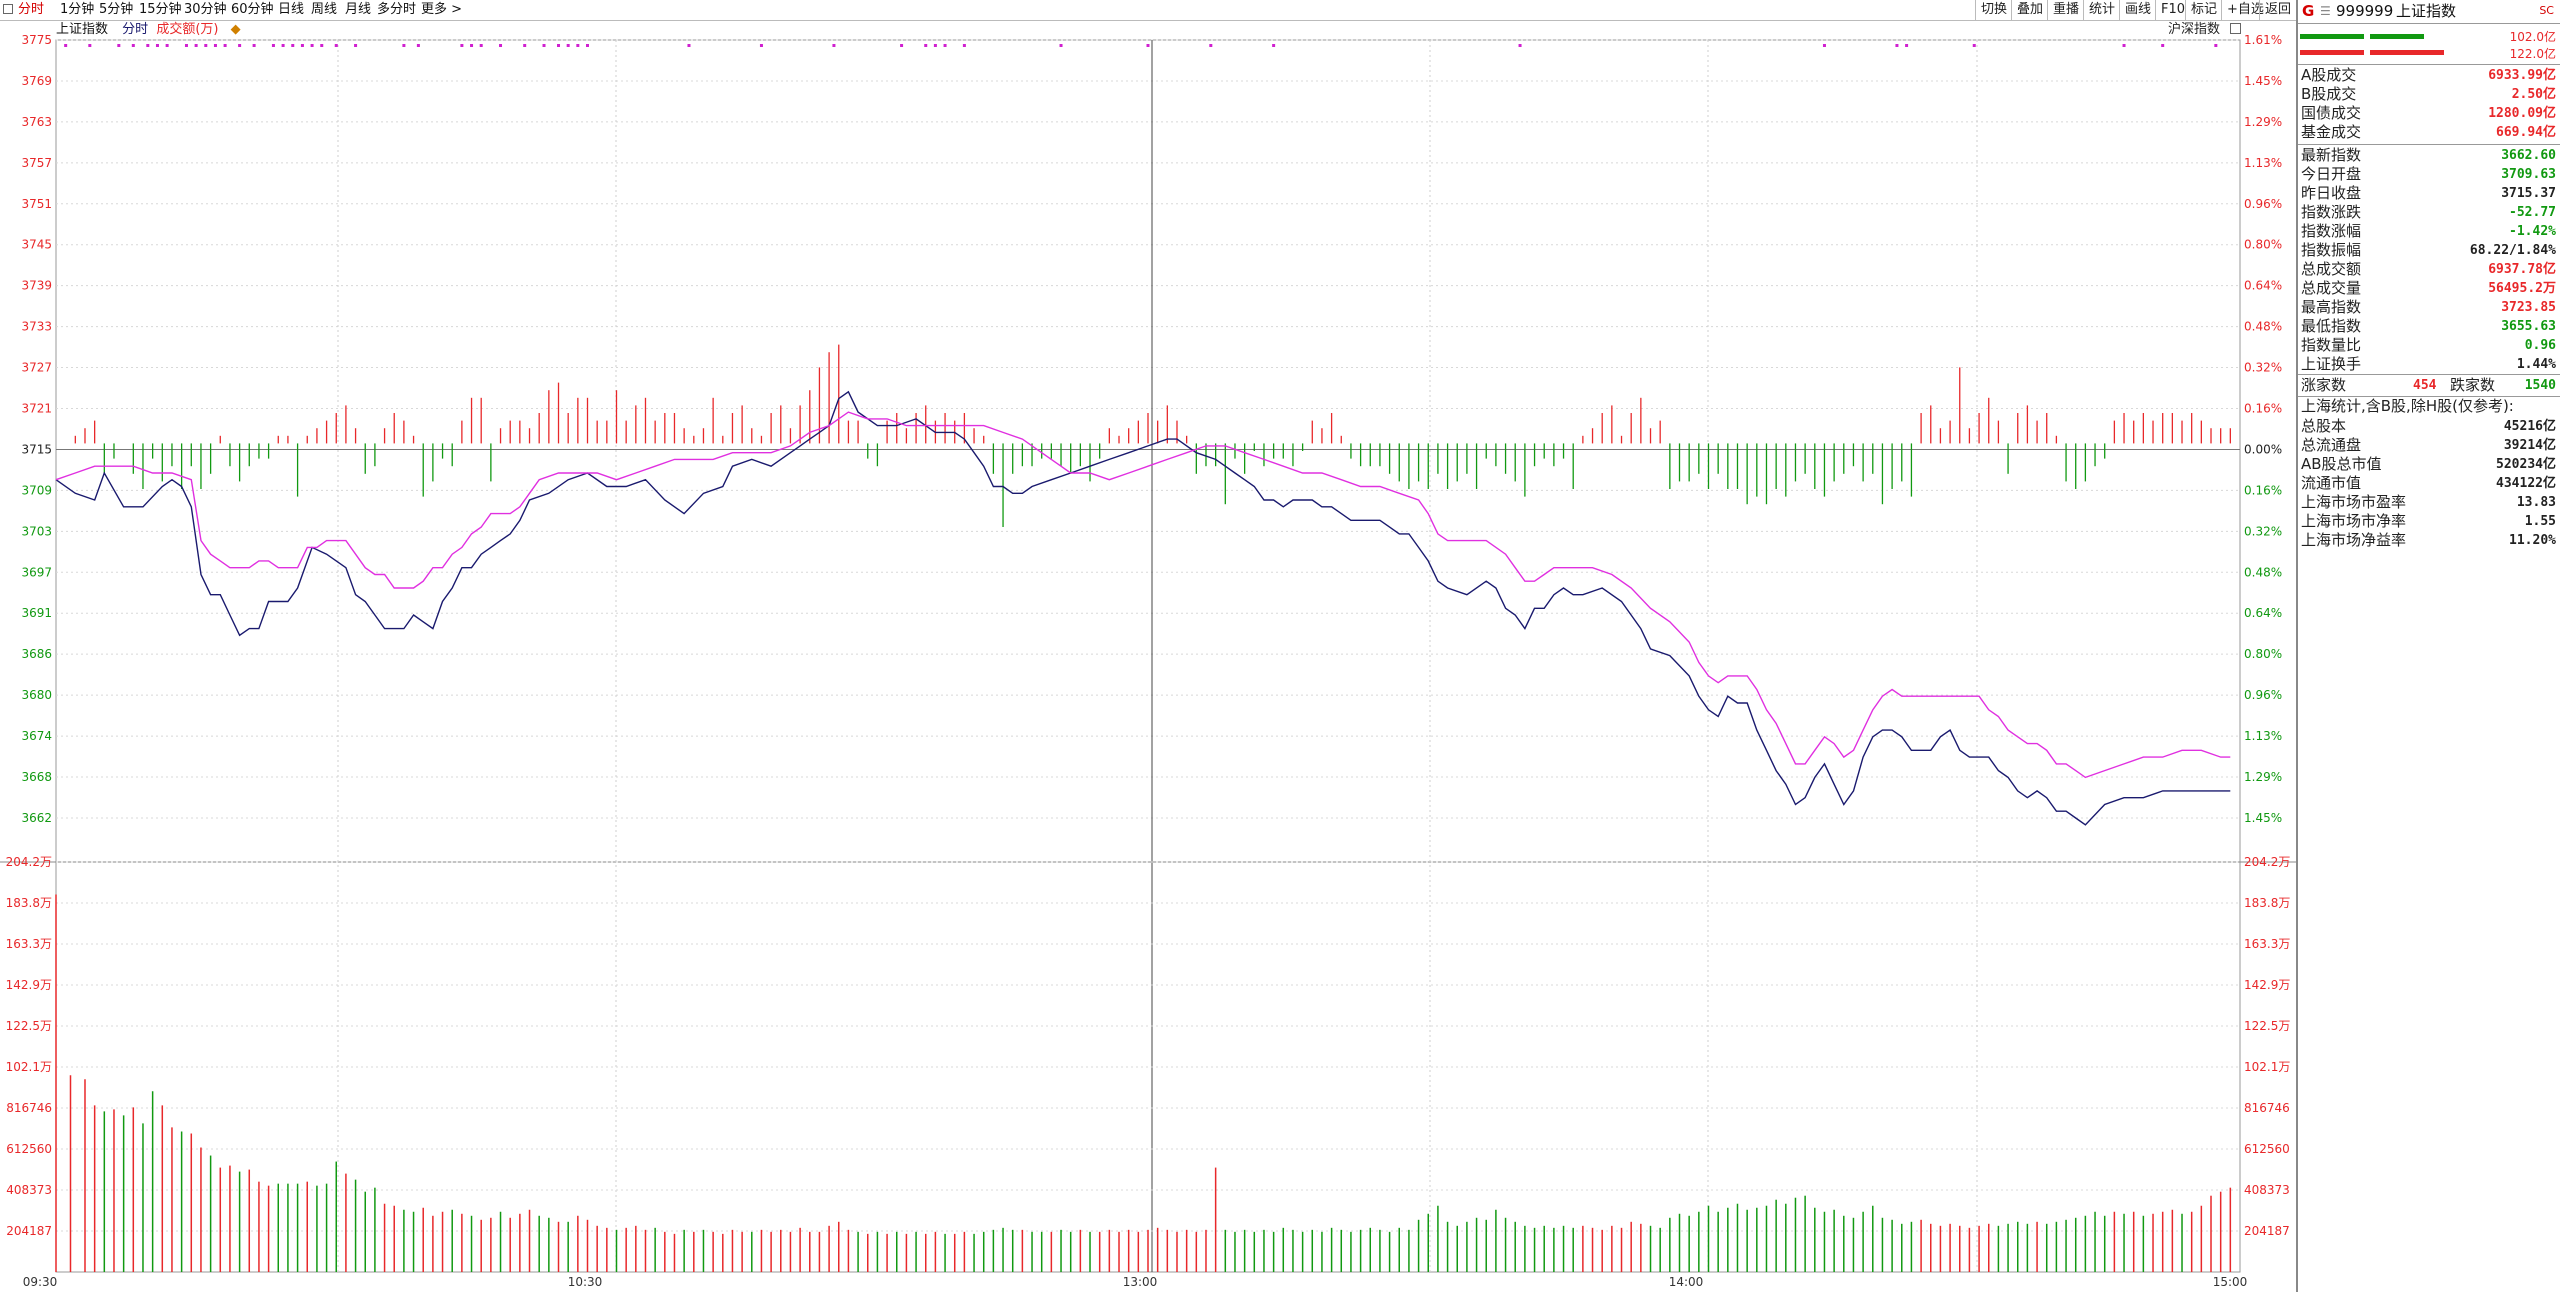  What do you see at coordinates (2532, 212) in the screenshot?
I see `stat-value: -52.77` at bounding box center [2532, 212].